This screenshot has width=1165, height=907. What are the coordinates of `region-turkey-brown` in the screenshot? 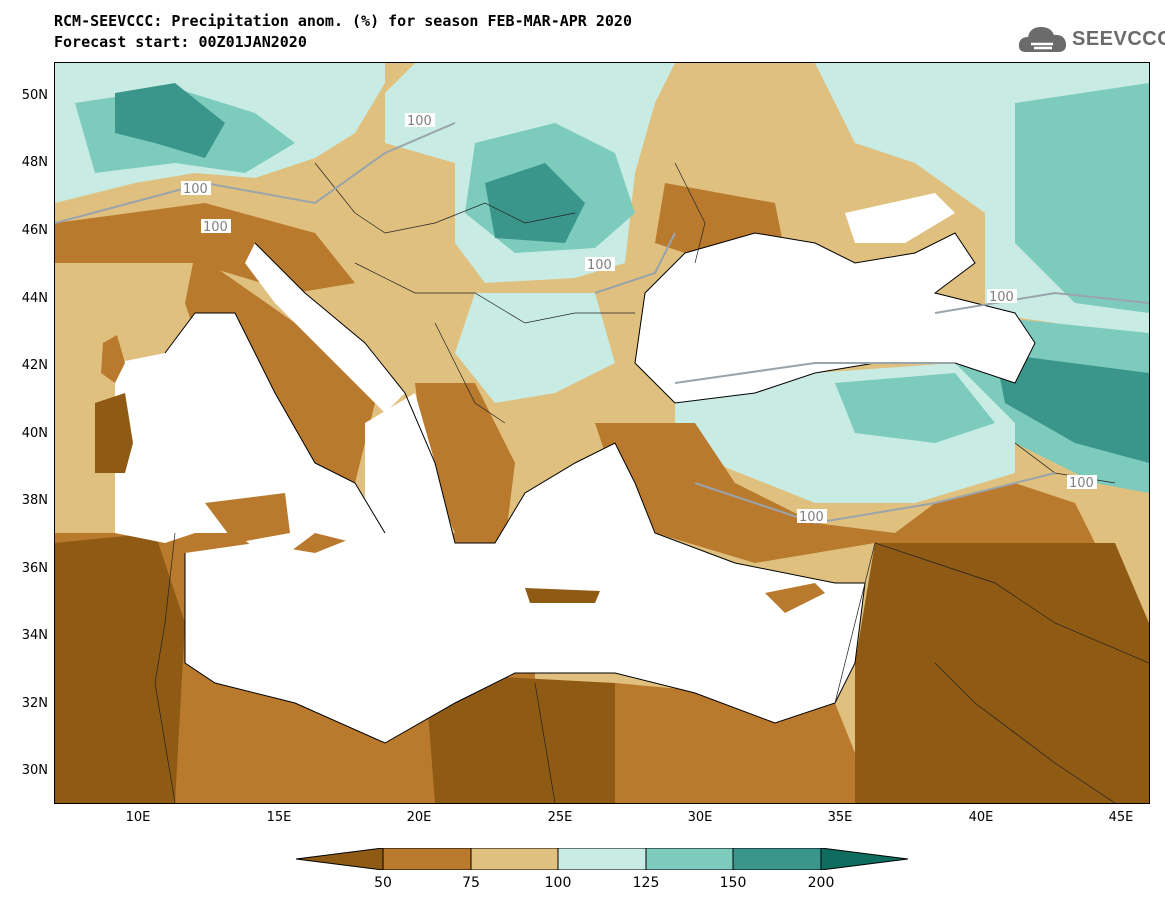 It's located at (845, 493).